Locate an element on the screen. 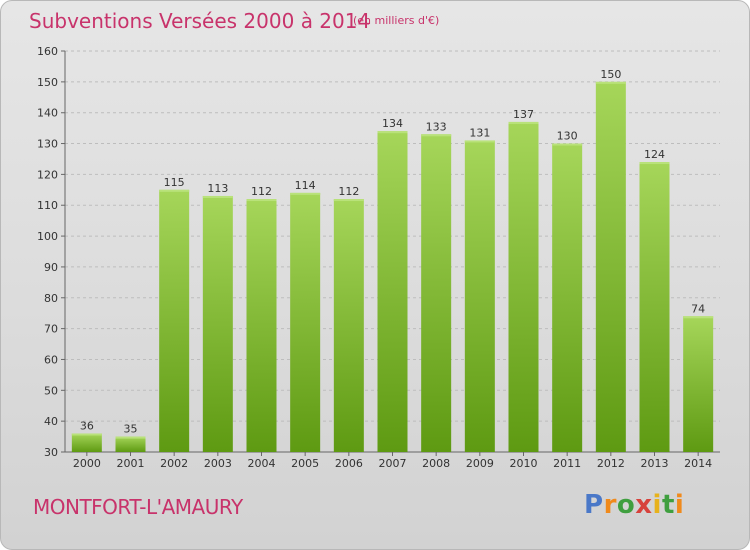  bar-top-2006 is located at coordinates (348, 200).